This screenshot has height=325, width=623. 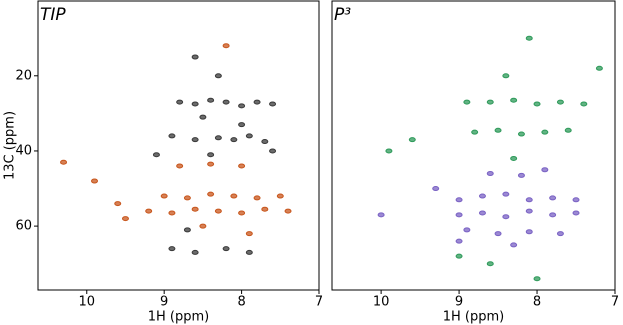 I want to click on y-tick-label: 20, so click(x=23, y=75).